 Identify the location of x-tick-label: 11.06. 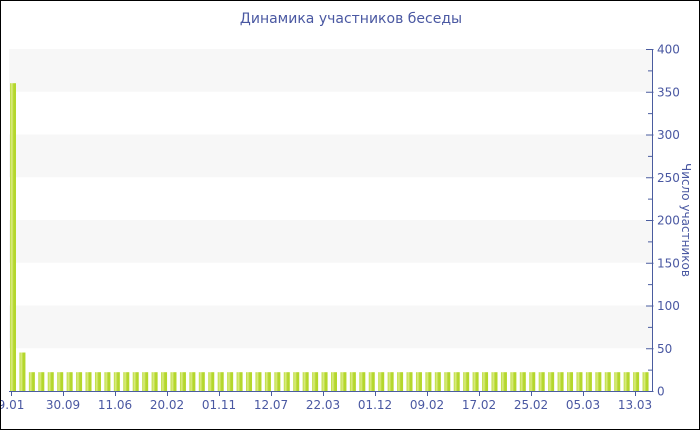
(115, 405).